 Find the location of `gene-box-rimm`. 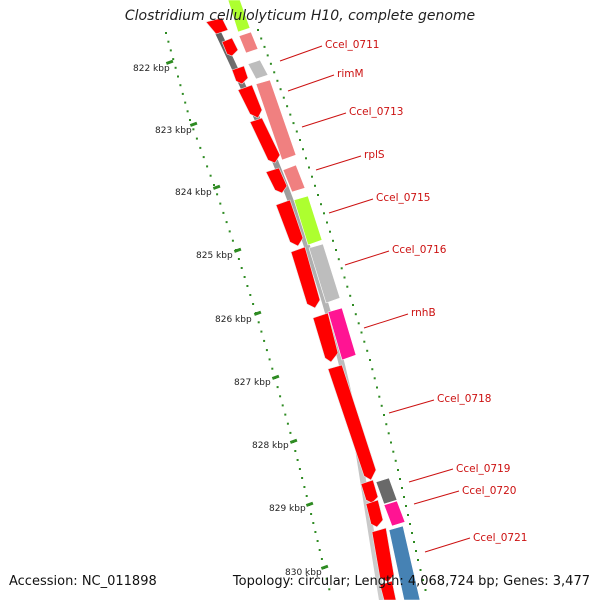

gene-box-rimm is located at coordinates (258, 69).